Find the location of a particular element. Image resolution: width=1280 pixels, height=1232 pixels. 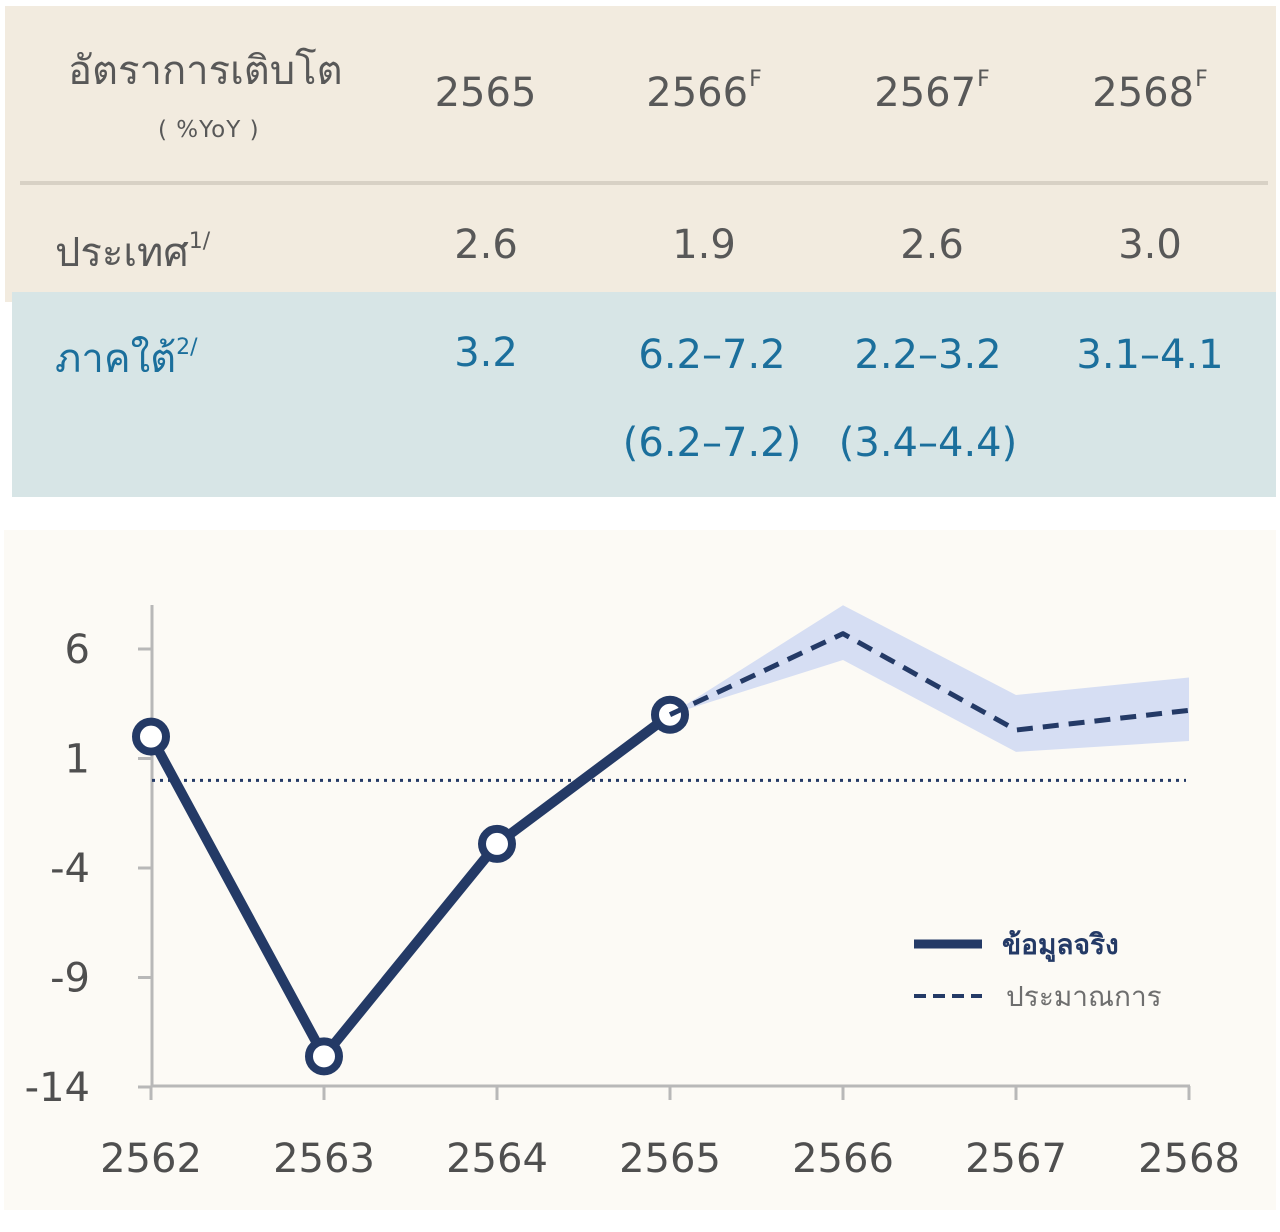

year-header: 2565 is located at coordinates (485, 93).